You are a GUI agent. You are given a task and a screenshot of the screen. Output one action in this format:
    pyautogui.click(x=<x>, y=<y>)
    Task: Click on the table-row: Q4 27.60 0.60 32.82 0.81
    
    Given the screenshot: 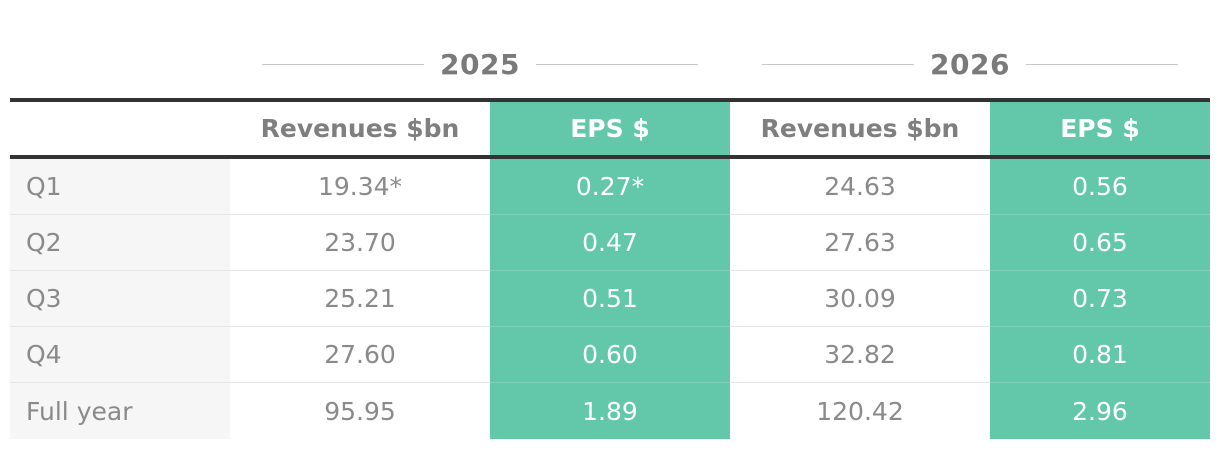 What is the action you would take?
    pyautogui.click(x=610, y=355)
    